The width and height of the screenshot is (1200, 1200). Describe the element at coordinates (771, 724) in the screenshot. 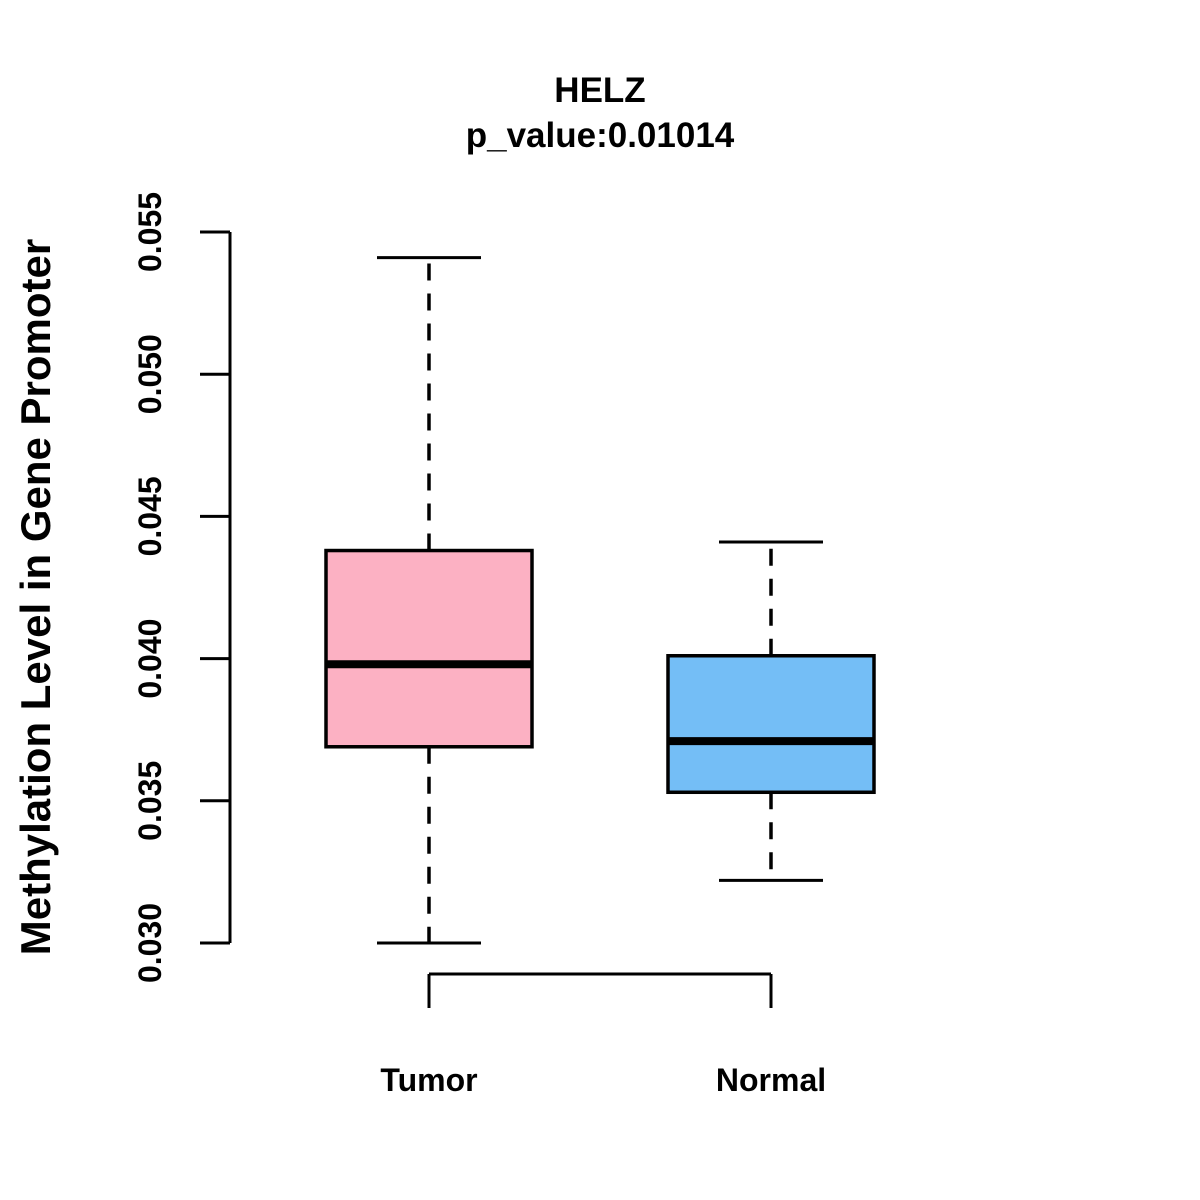

I see `box-normal` at that location.